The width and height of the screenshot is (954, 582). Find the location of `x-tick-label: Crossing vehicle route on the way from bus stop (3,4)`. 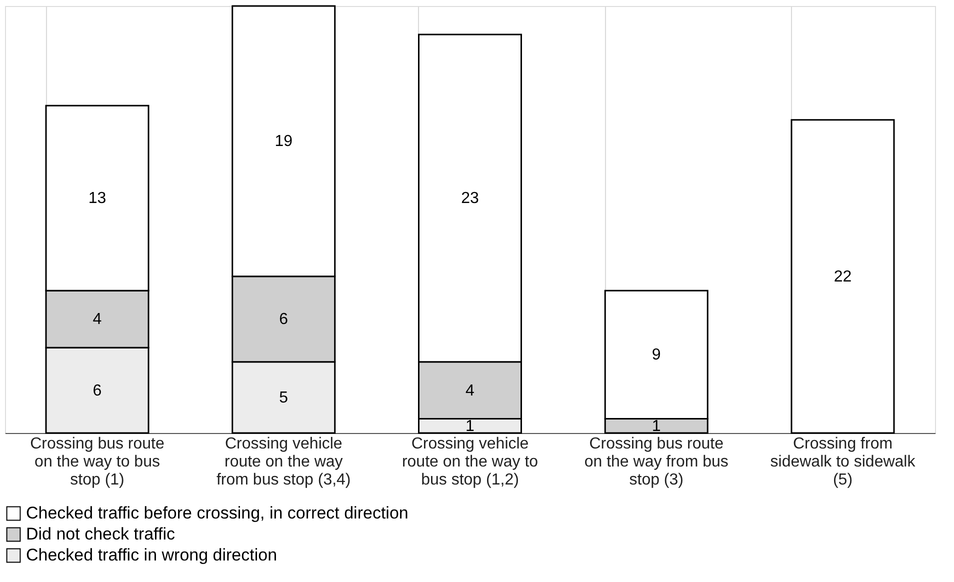

x-tick-label: Crossing vehicle route on the way from bus stop (3,4) is located at coordinates (283, 462).